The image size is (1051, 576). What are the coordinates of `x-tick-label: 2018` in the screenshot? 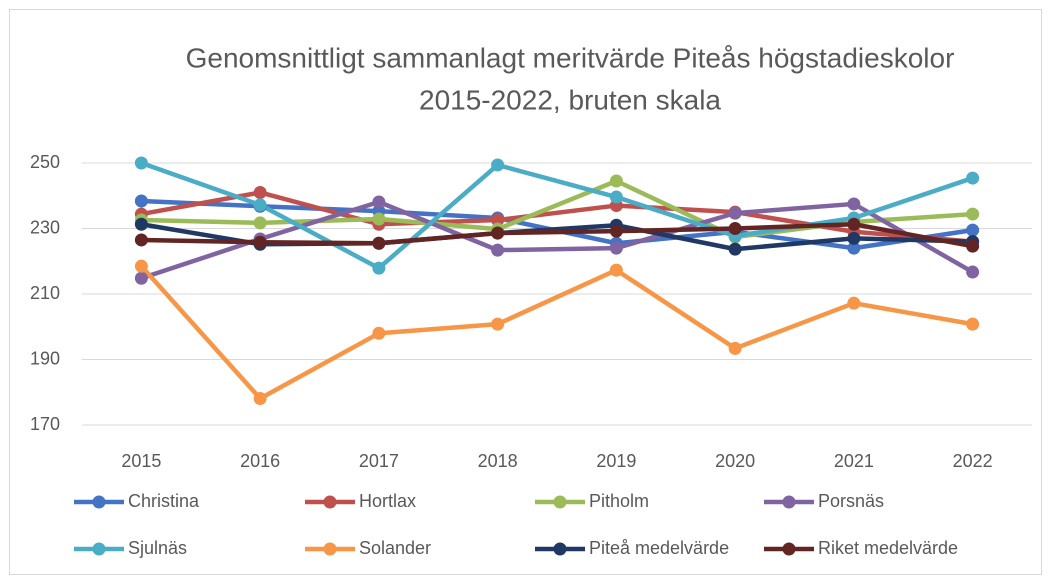 It's located at (498, 461).